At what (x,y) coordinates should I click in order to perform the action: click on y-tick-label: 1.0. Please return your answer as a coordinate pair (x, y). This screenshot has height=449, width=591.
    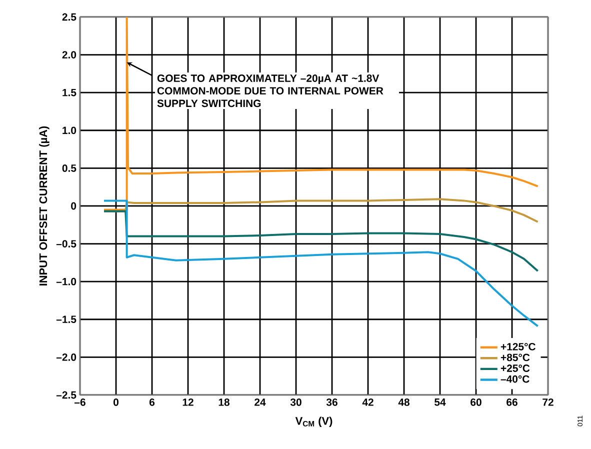
    Looking at the image, I should click on (69, 130).